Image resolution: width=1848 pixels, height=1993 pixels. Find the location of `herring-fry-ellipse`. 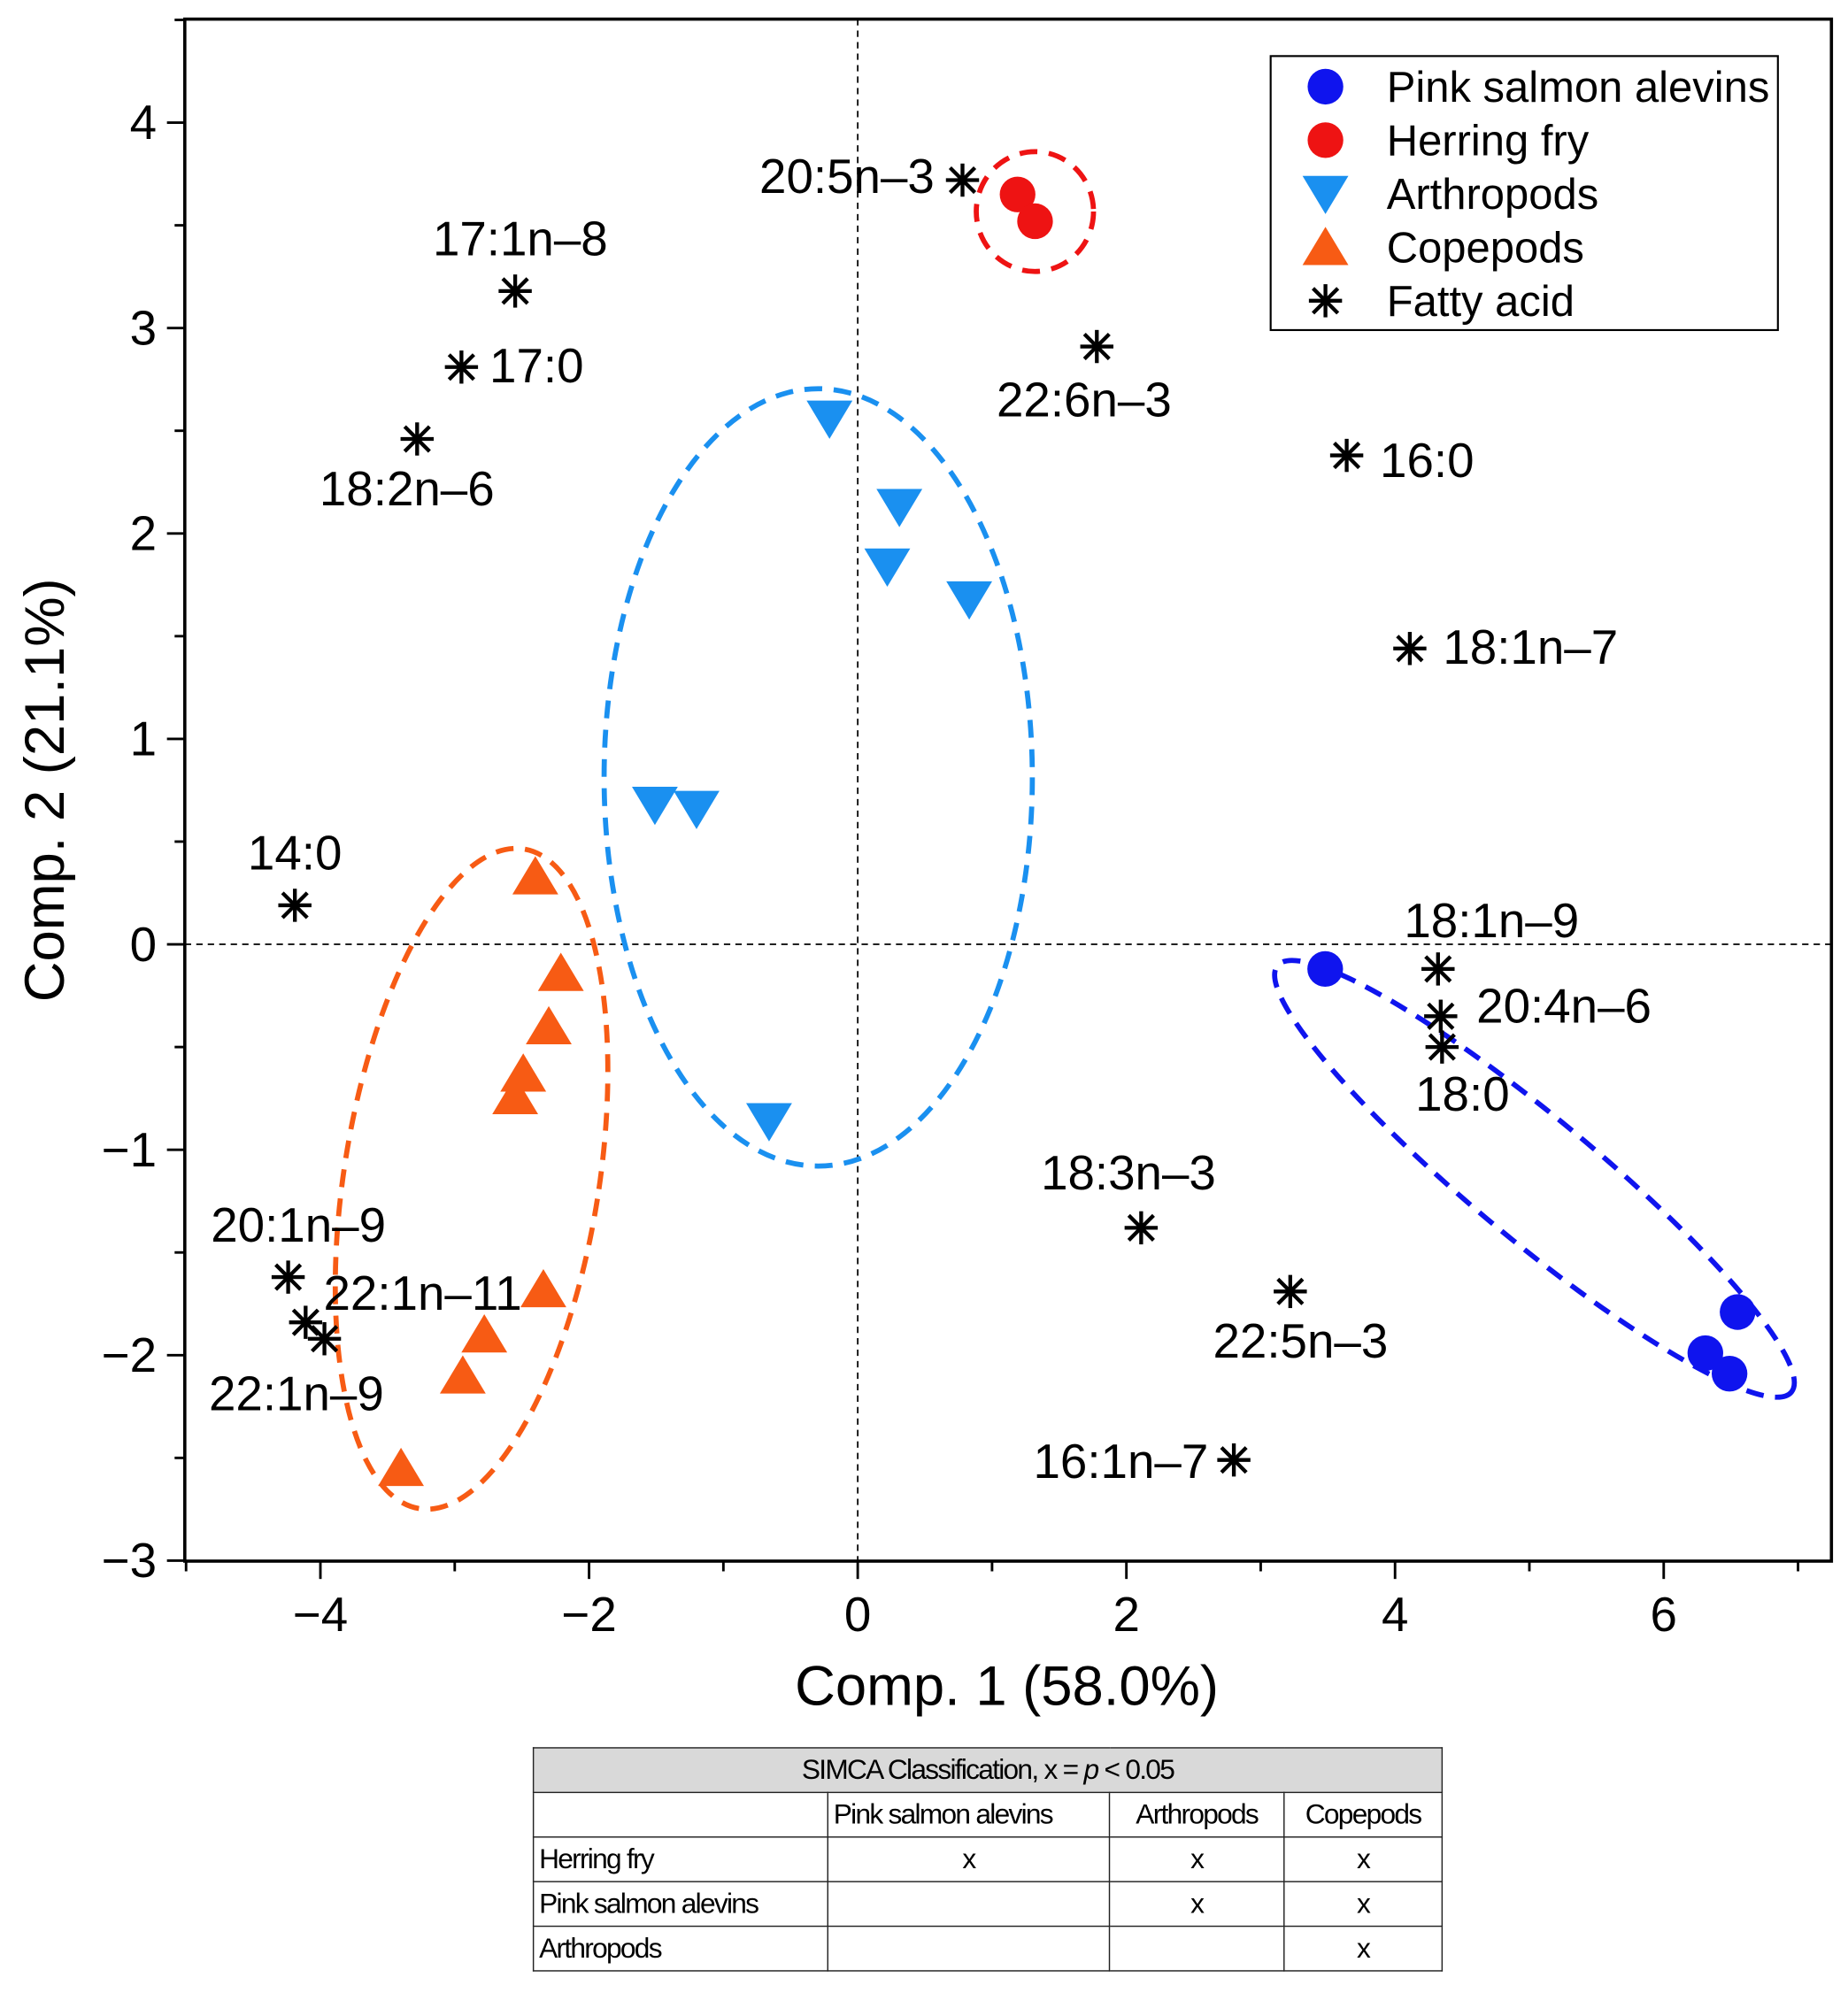

herring-fry-ellipse is located at coordinates (1035, 212).